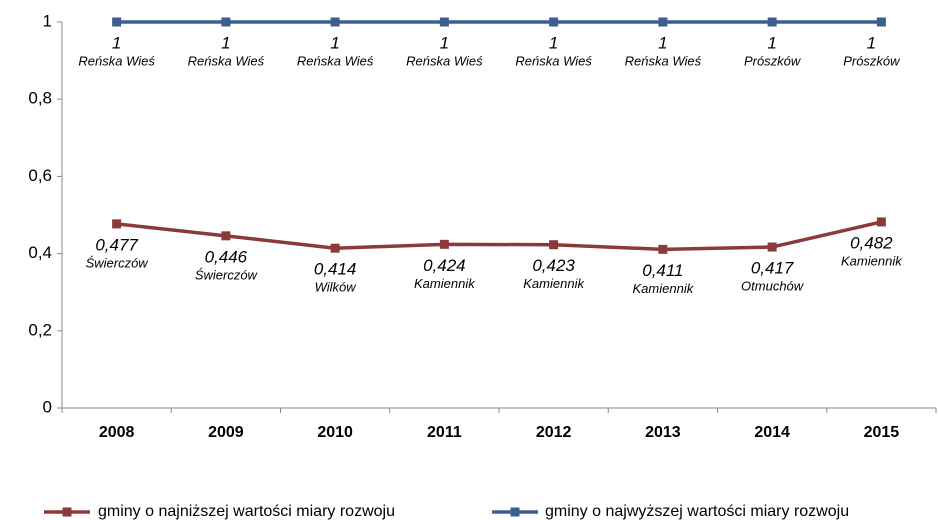 Image resolution: width=938 pixels, height=520 pixels. Describe the element at coordinates (871, 242) in the screenshot. I see `value-label: 0,482` at that location.